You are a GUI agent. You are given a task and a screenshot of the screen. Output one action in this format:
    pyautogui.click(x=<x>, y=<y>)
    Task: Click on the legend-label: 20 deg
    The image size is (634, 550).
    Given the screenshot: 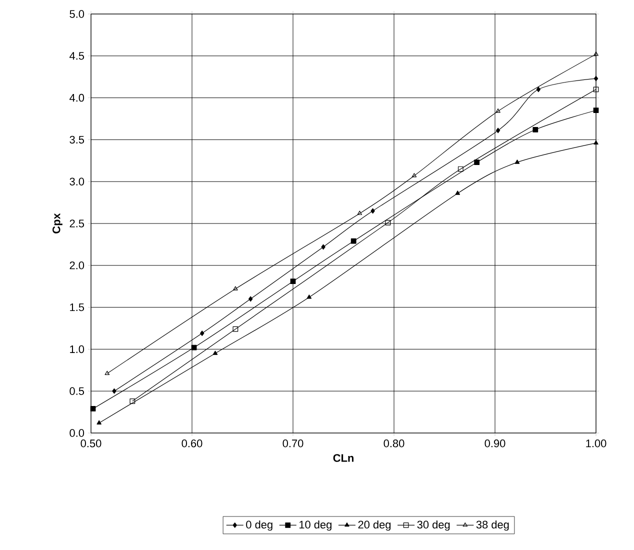 What is the action you would take?
    pyautogui.click(x=374, y=525)
    